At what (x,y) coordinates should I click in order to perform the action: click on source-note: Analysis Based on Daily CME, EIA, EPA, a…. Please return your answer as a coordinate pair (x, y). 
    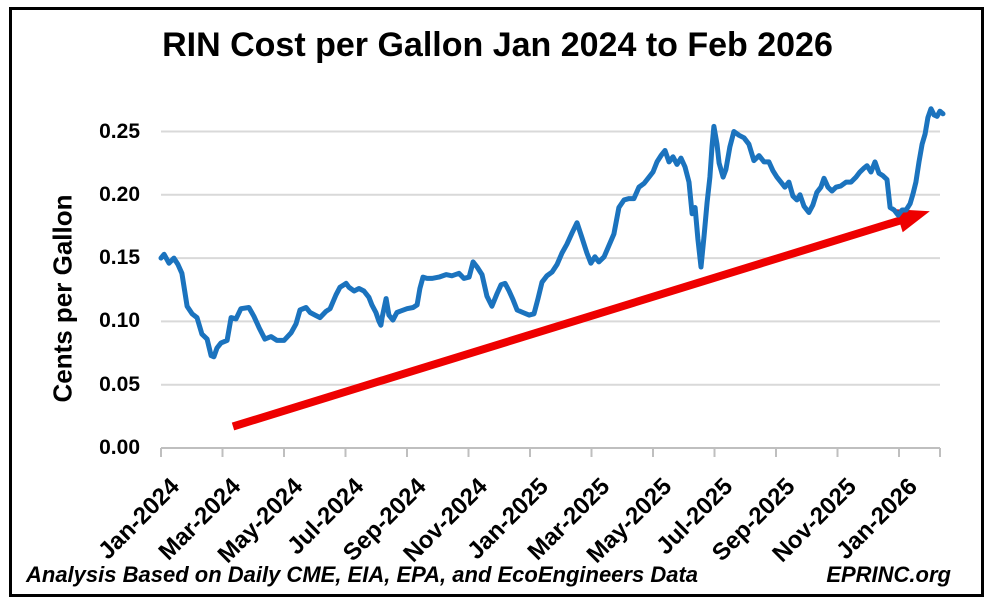
    Looking at the image, I should click on (362, 574).